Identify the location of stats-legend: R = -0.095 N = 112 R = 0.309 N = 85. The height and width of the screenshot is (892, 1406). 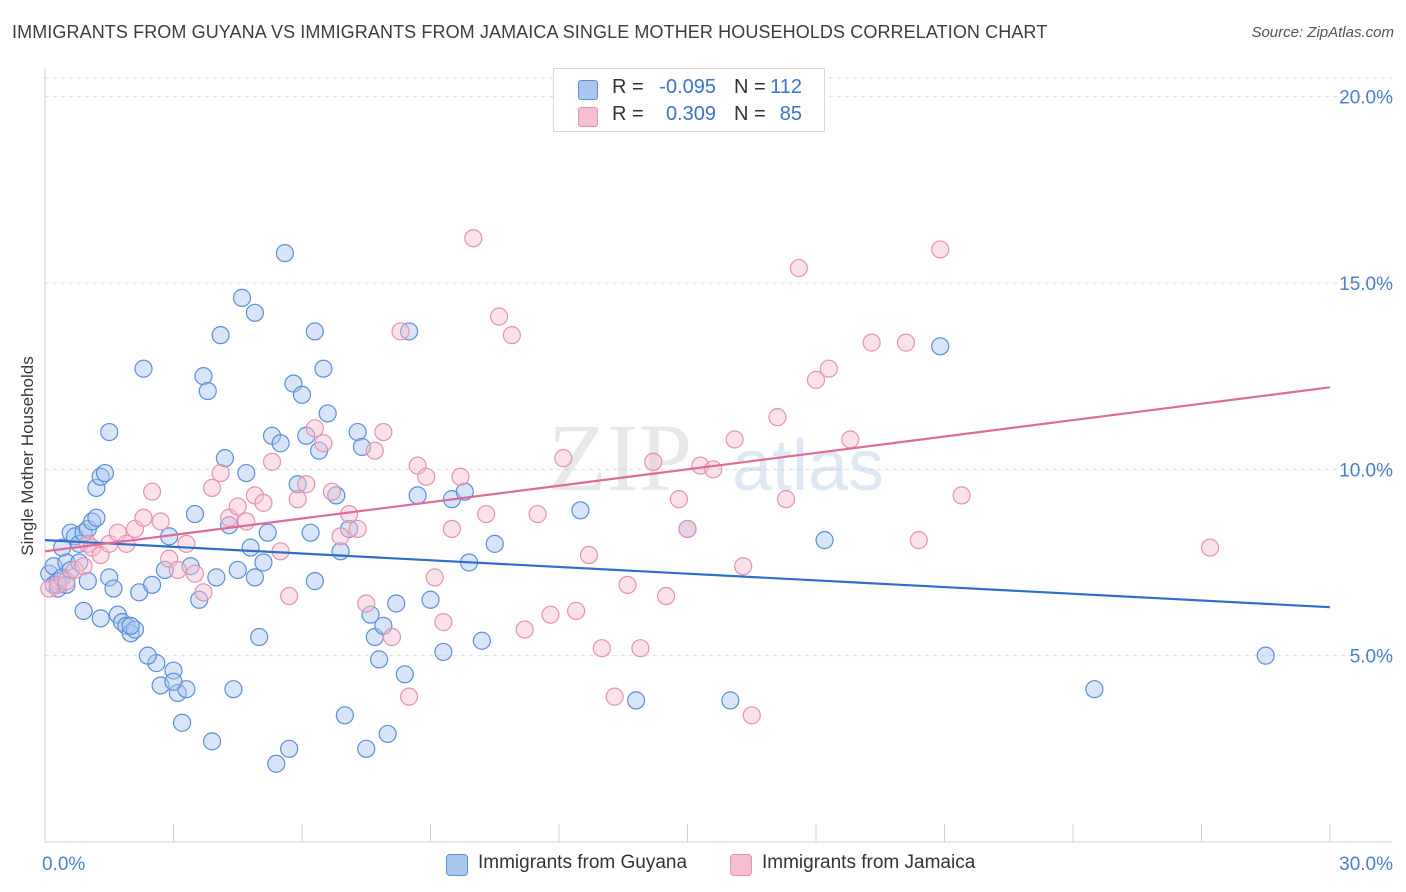
(689, 100).